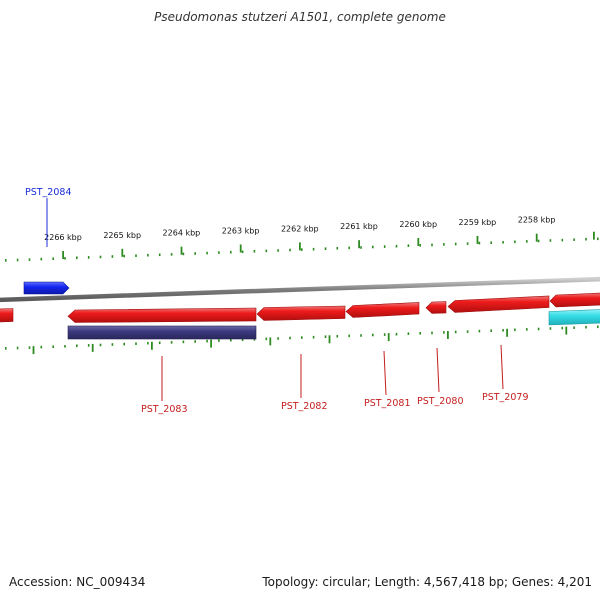  I want to click on gene-arrow-pst-2084, so click(46, 288).